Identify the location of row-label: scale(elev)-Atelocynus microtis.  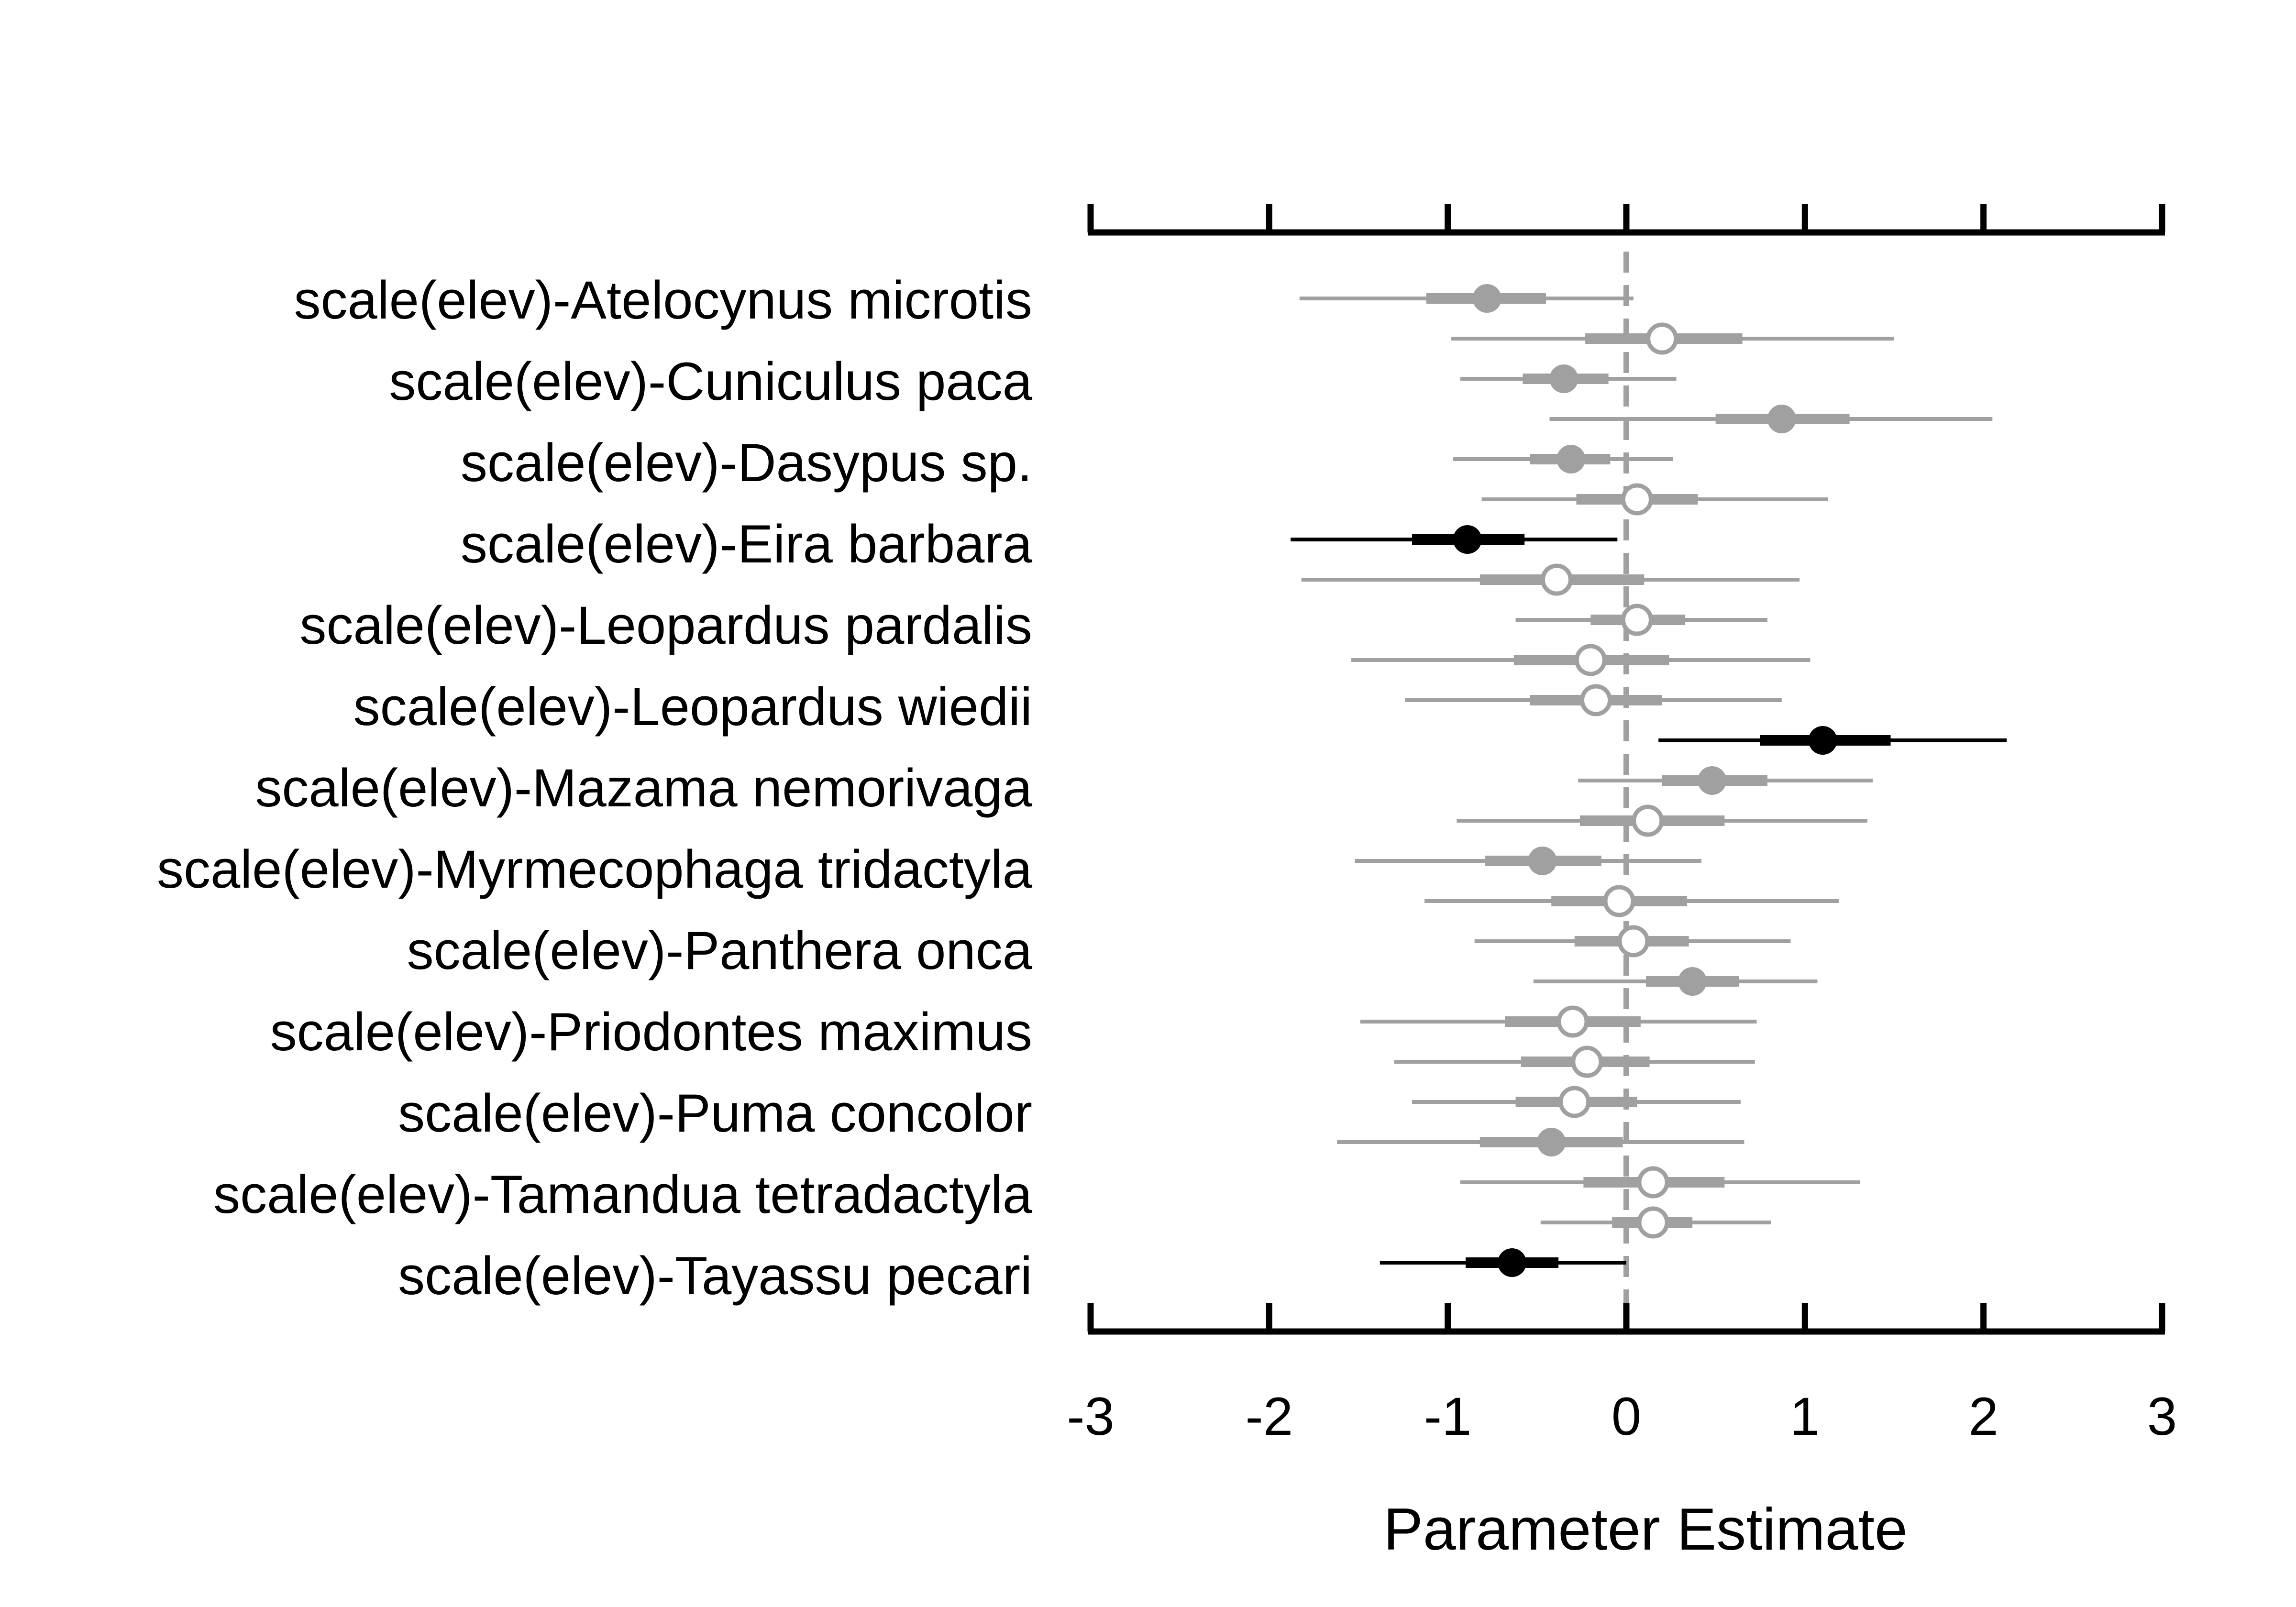
(663, 300).